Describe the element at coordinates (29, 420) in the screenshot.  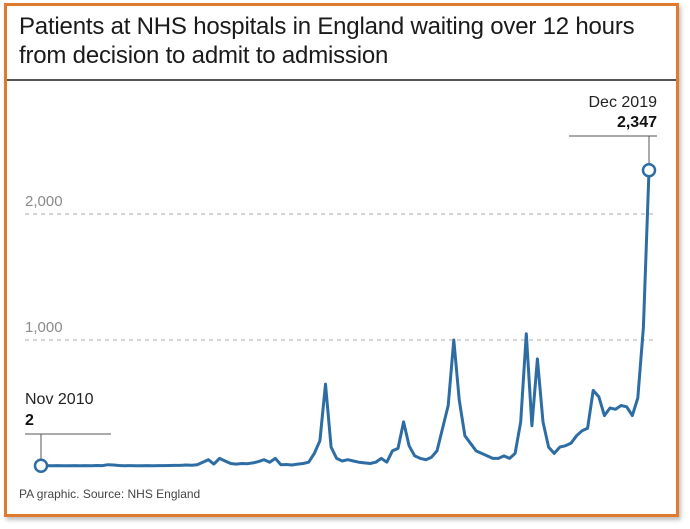
I see `annotation-value: 2` at that location.